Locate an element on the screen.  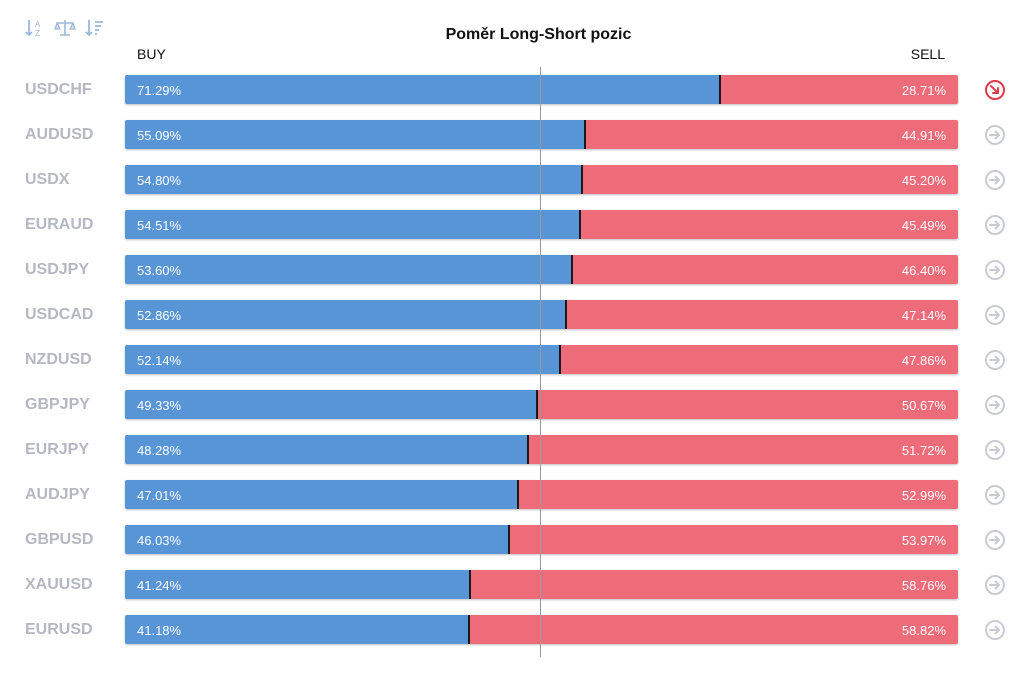
sell-segment: 53.97% is located at coordinates (734, 539).